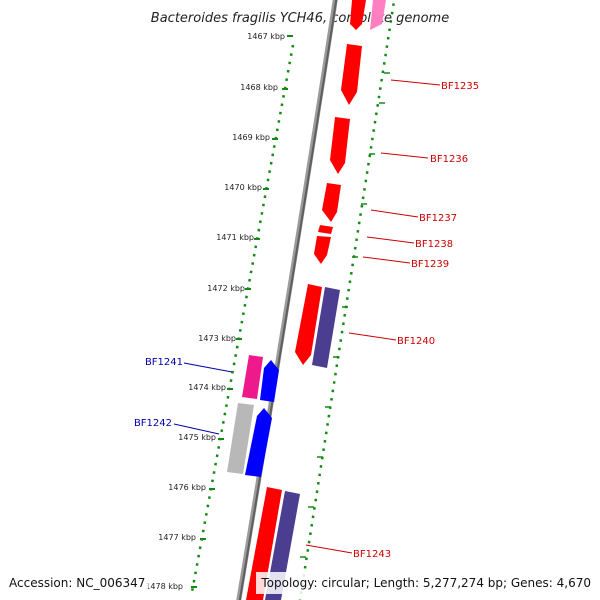  Describe the element at coordinates (177, 537) in the screenshot. I see `kbp-label: 1477 kbp` at that location.